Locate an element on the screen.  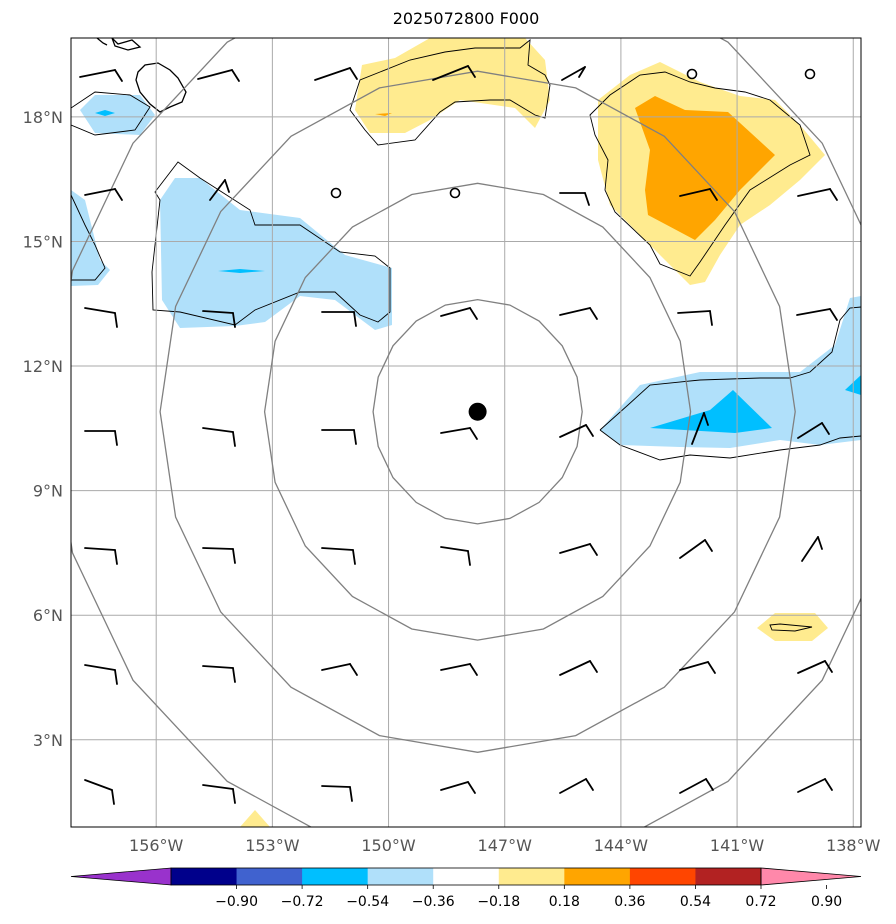
colorbar-label: −0.90 is located at coordinates (236, 902).